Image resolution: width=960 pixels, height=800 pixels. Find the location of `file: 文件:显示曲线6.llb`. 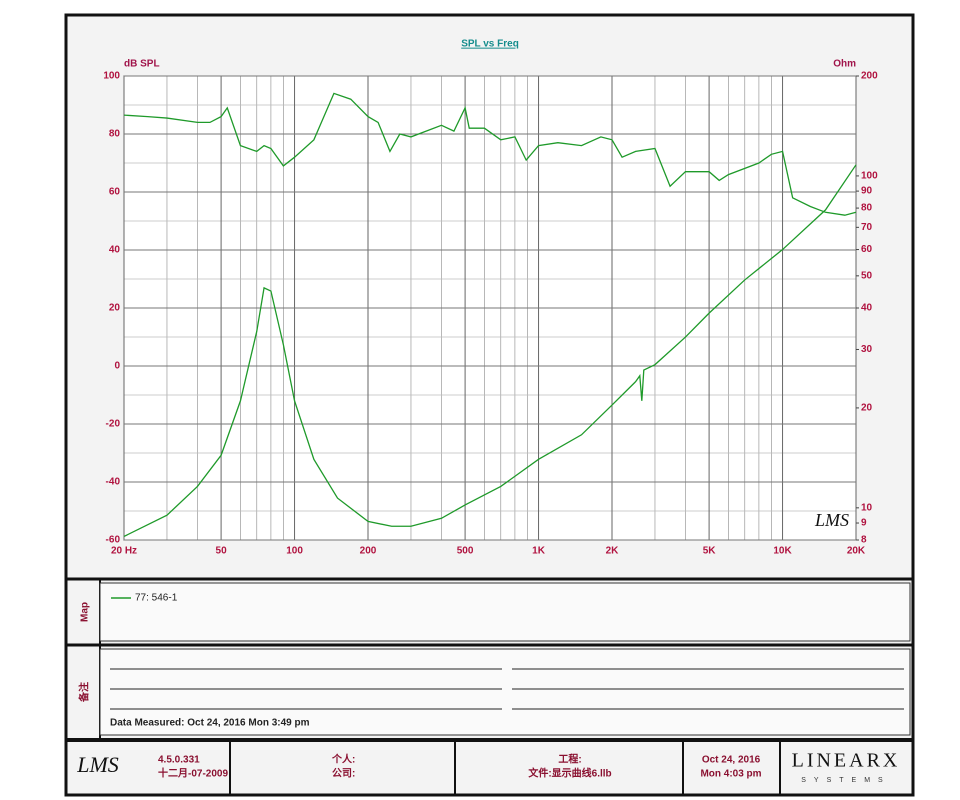

file: 文件:显示曲线6.llb is located at coordinates (569, 773).